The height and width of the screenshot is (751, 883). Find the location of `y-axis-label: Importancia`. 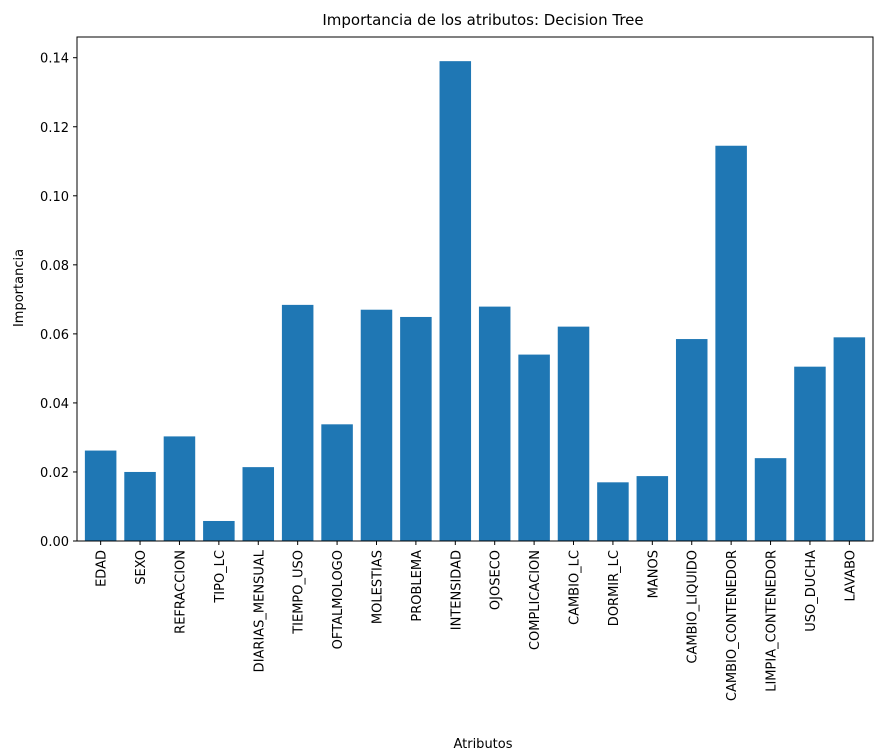

y-axis-label: Importancia is located at coordinates (19, 288).